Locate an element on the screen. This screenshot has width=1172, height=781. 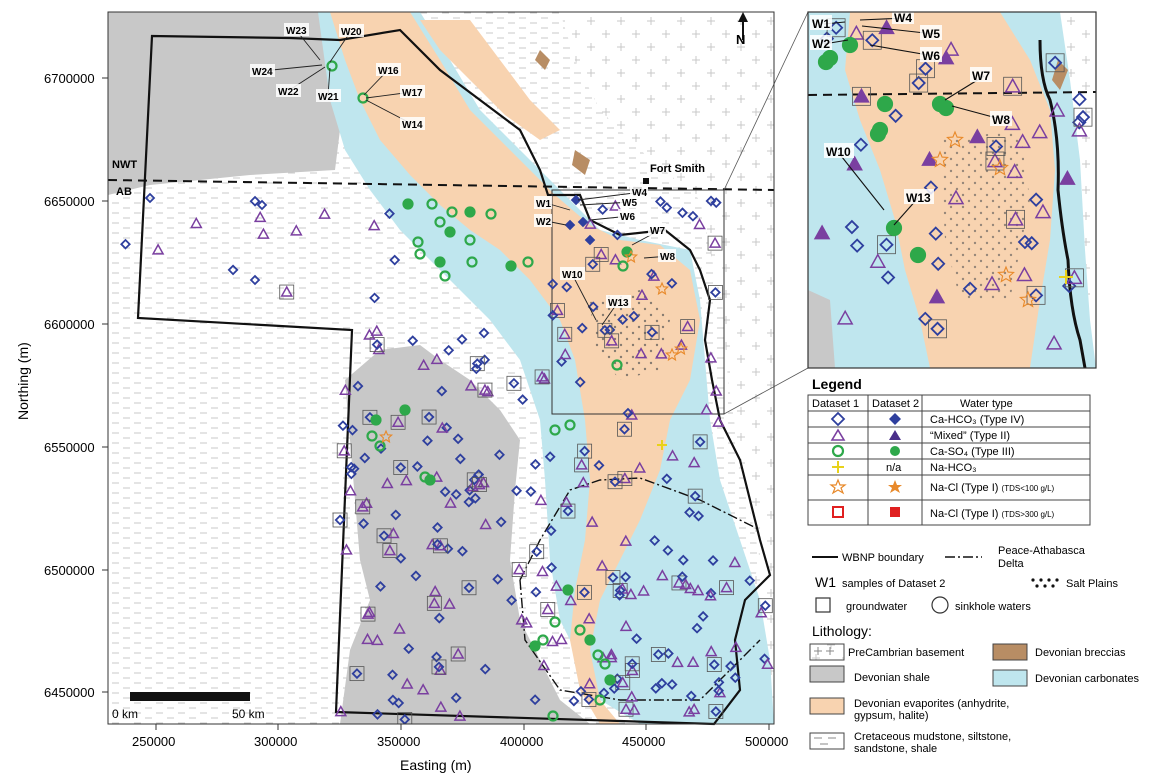
y-tick-label: 6700000 is located at coordinates (69, 78).